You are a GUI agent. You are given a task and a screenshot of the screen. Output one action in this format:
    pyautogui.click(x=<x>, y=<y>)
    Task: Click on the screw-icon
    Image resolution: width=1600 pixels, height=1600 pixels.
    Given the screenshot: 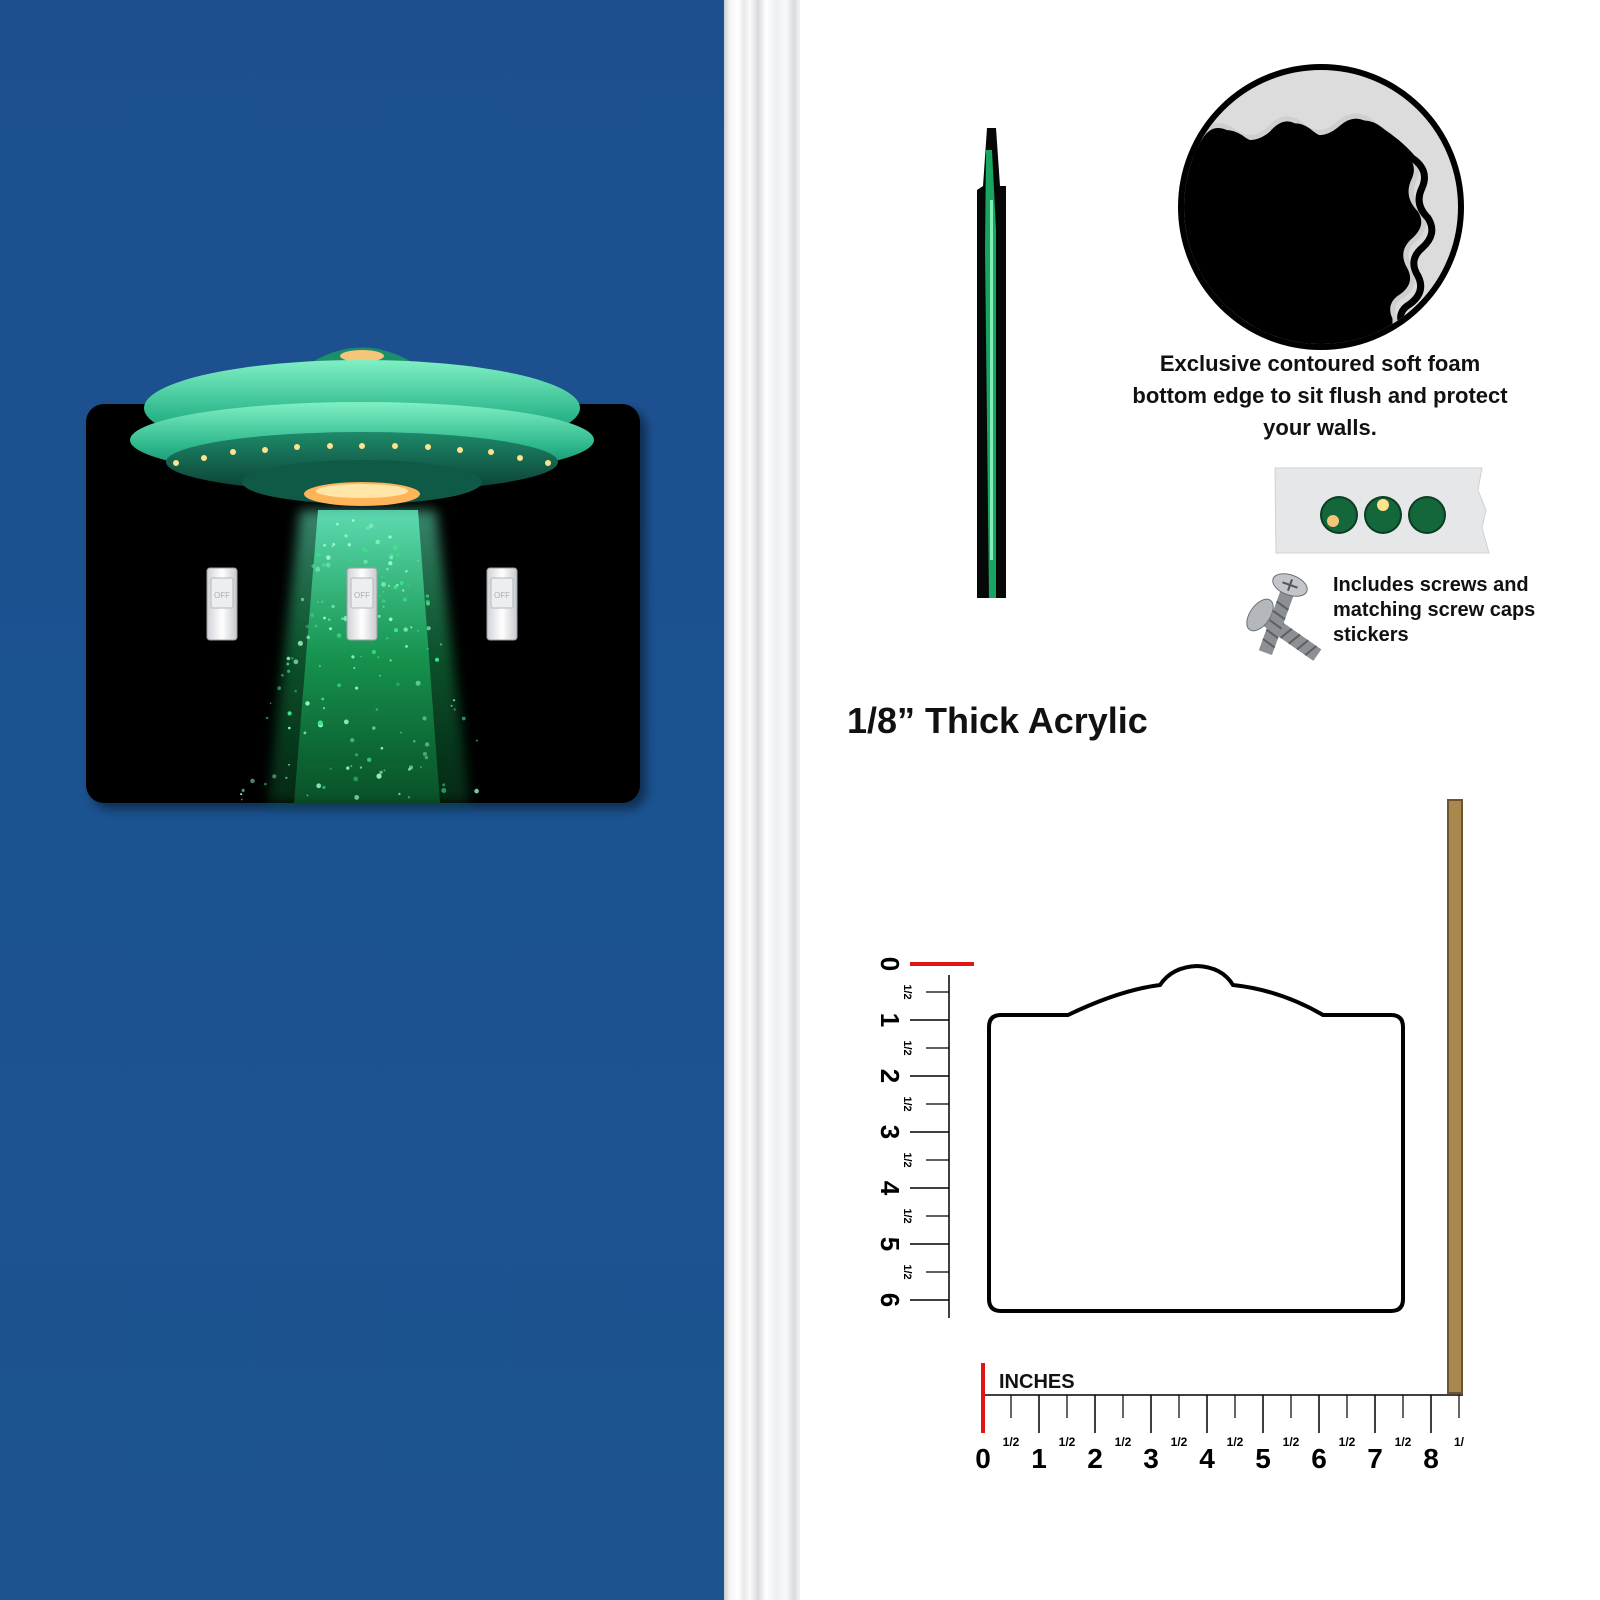 What is the action you would take?
    pyautogui.click(x=1284, y=617)
    